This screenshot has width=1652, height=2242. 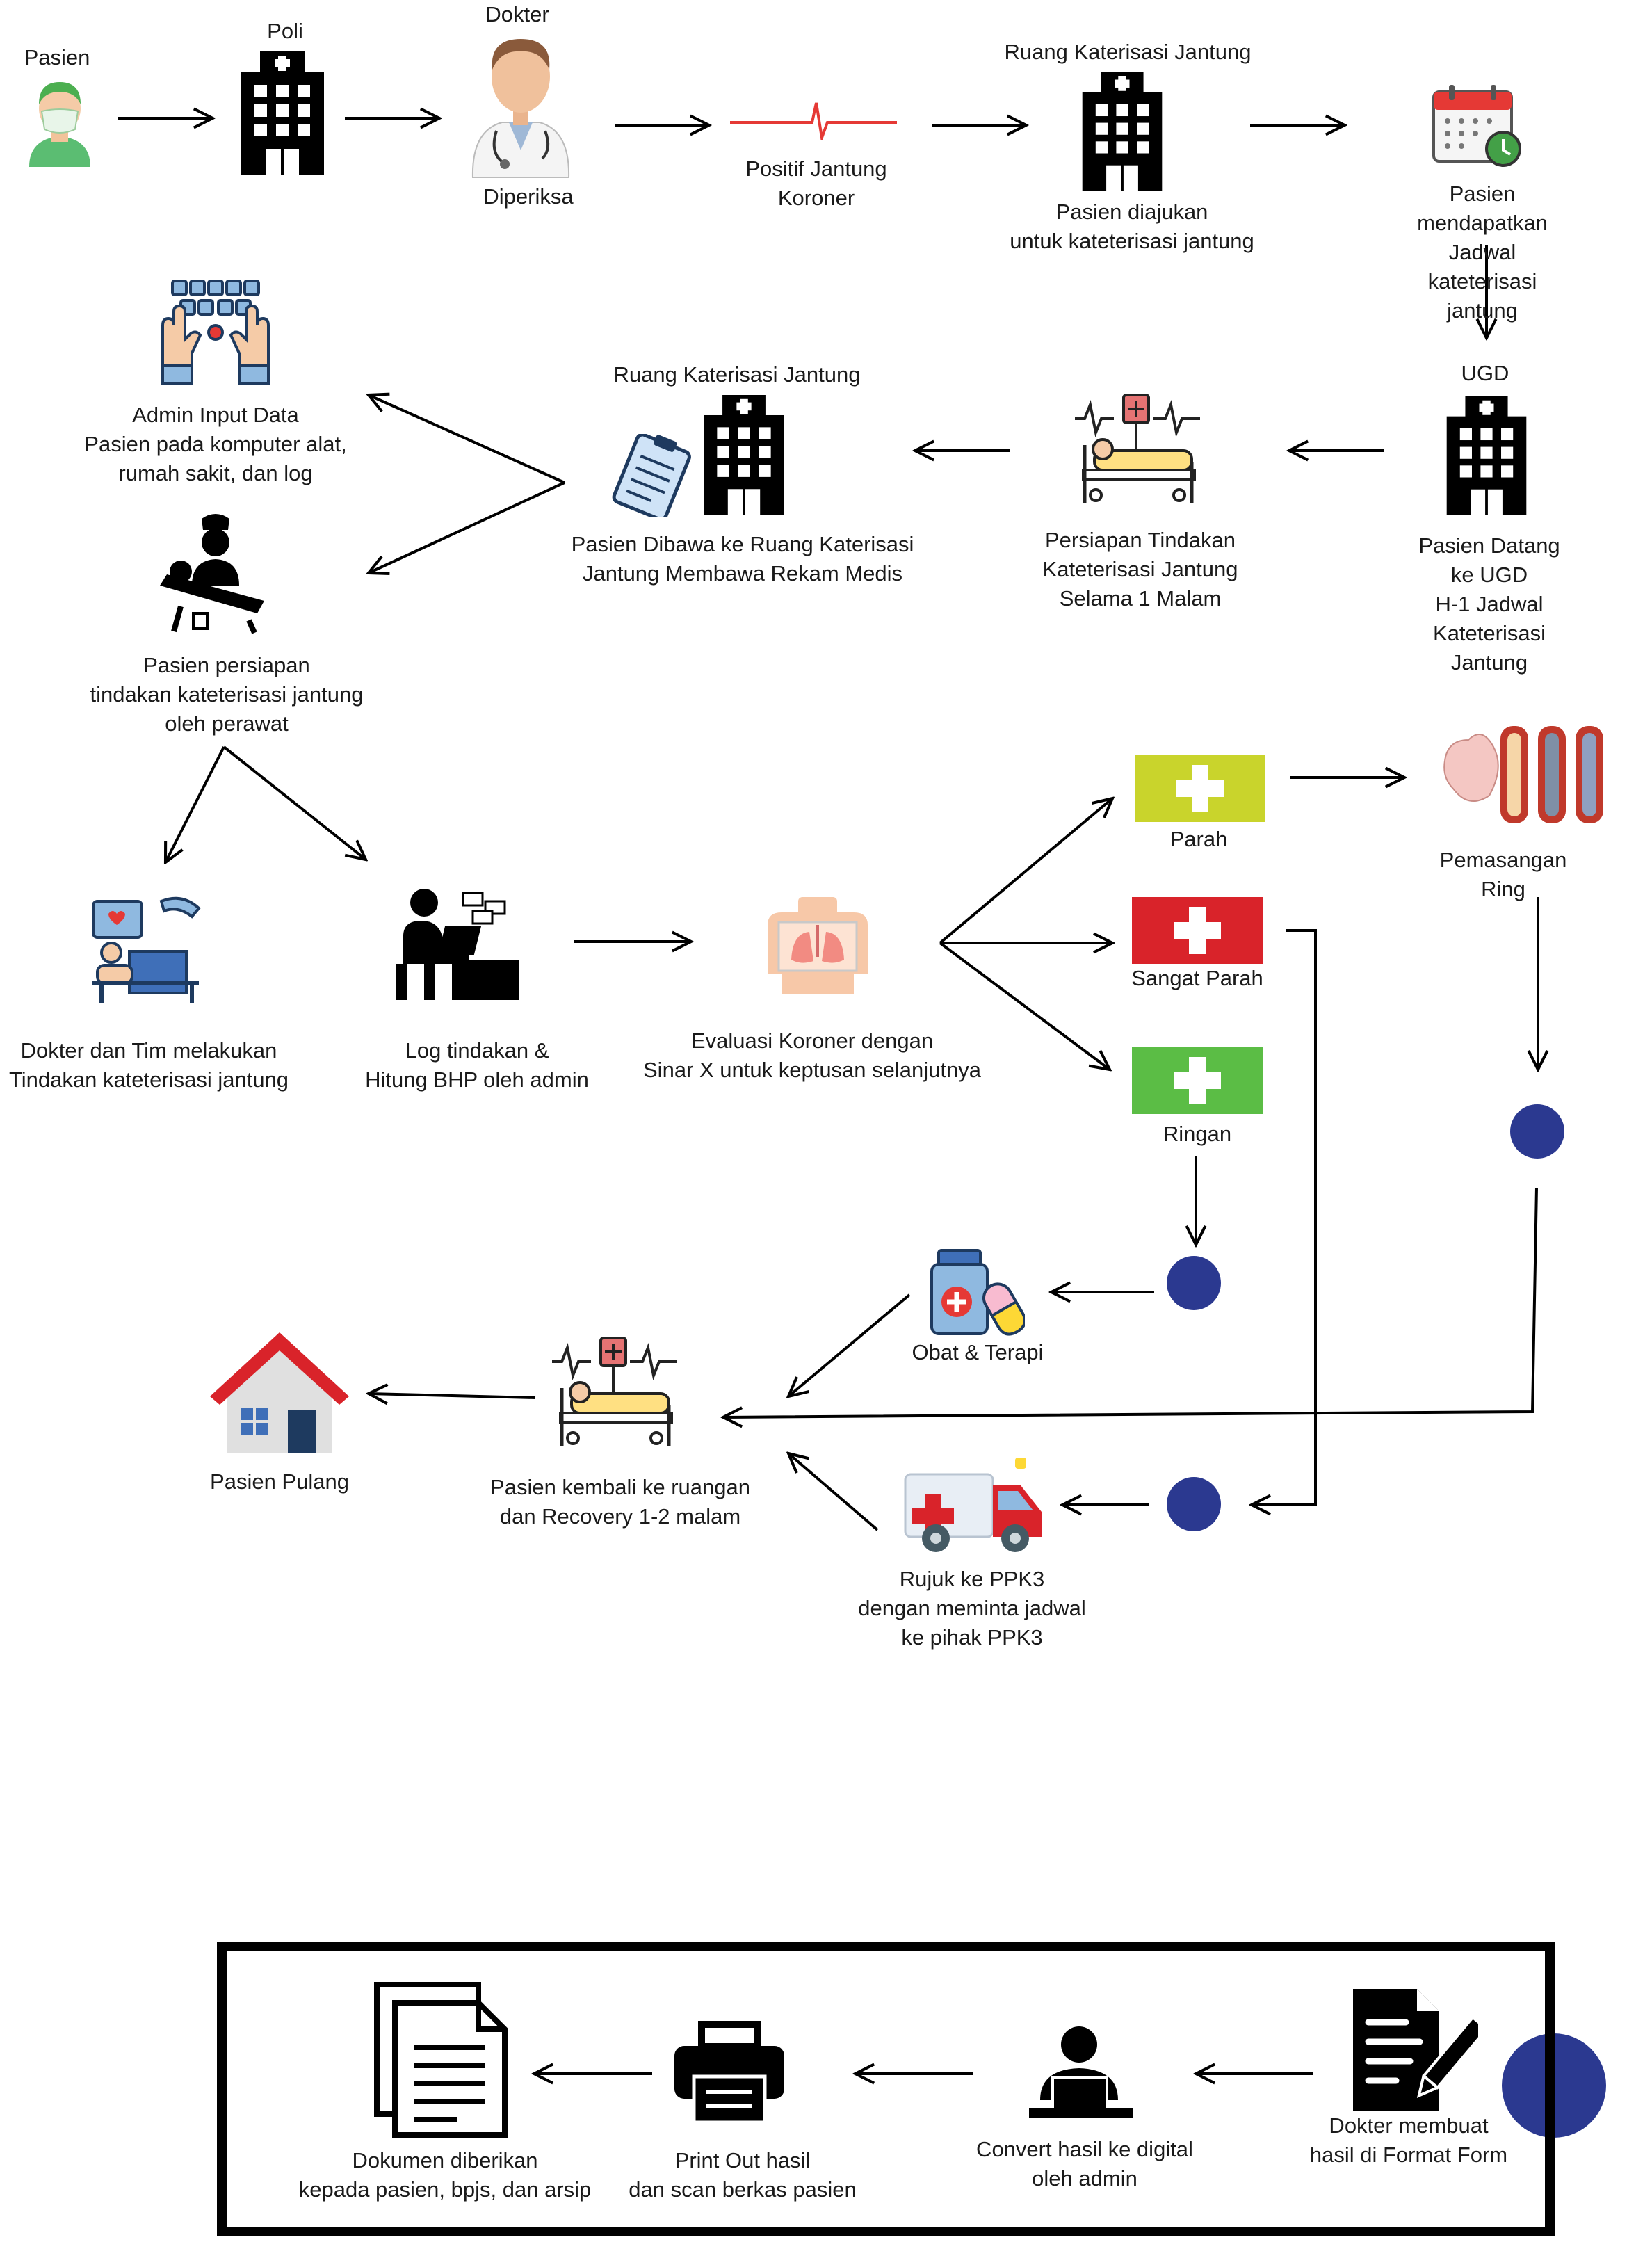 I want to click on house-icon, so click(x=279, y=1392).